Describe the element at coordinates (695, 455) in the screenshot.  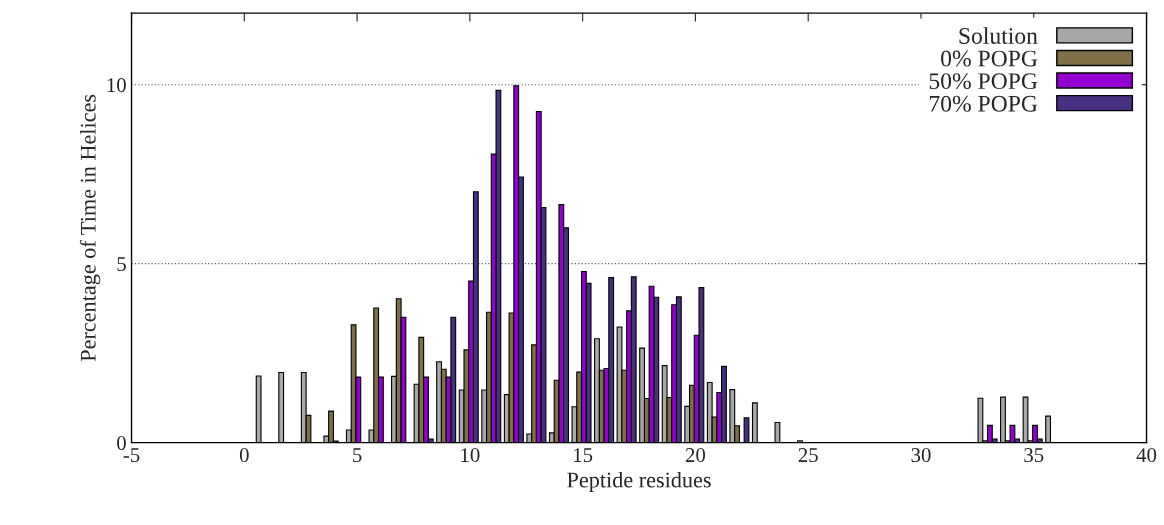
I see `x-tick-label: 20` at that location.